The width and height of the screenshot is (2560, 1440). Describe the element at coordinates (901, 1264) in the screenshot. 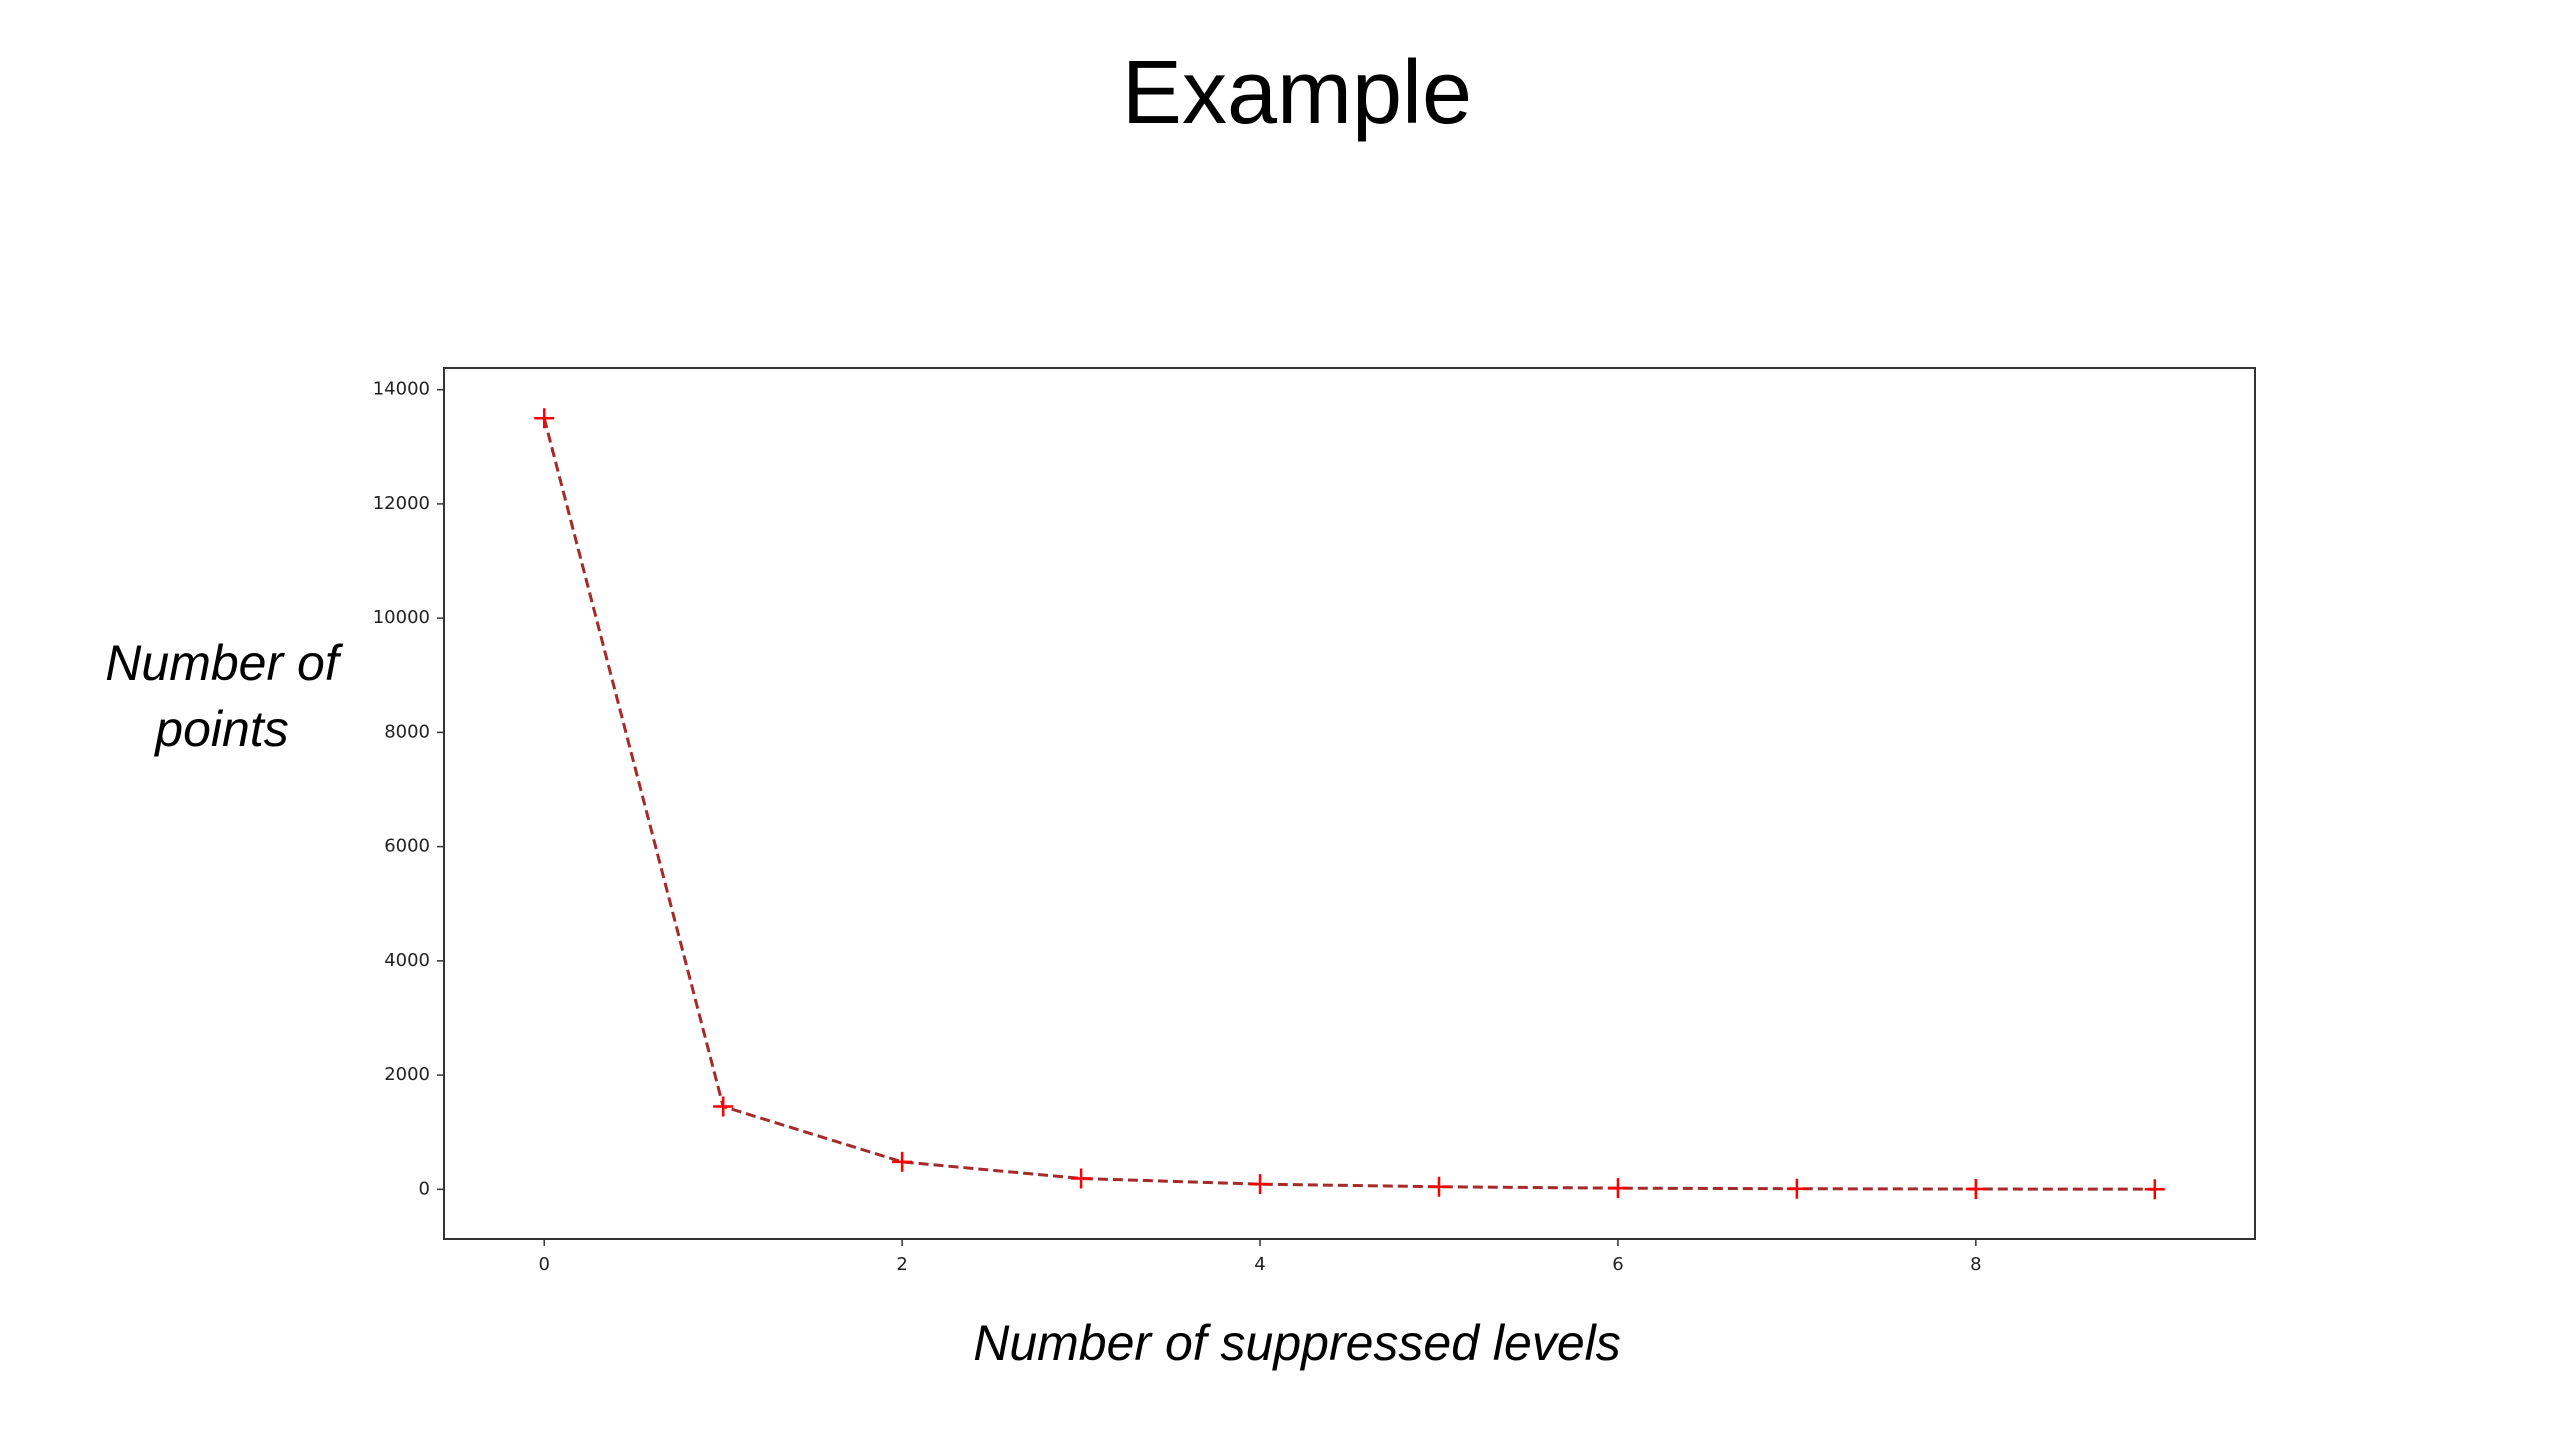

I see `x-tick-label: 2` at that location.